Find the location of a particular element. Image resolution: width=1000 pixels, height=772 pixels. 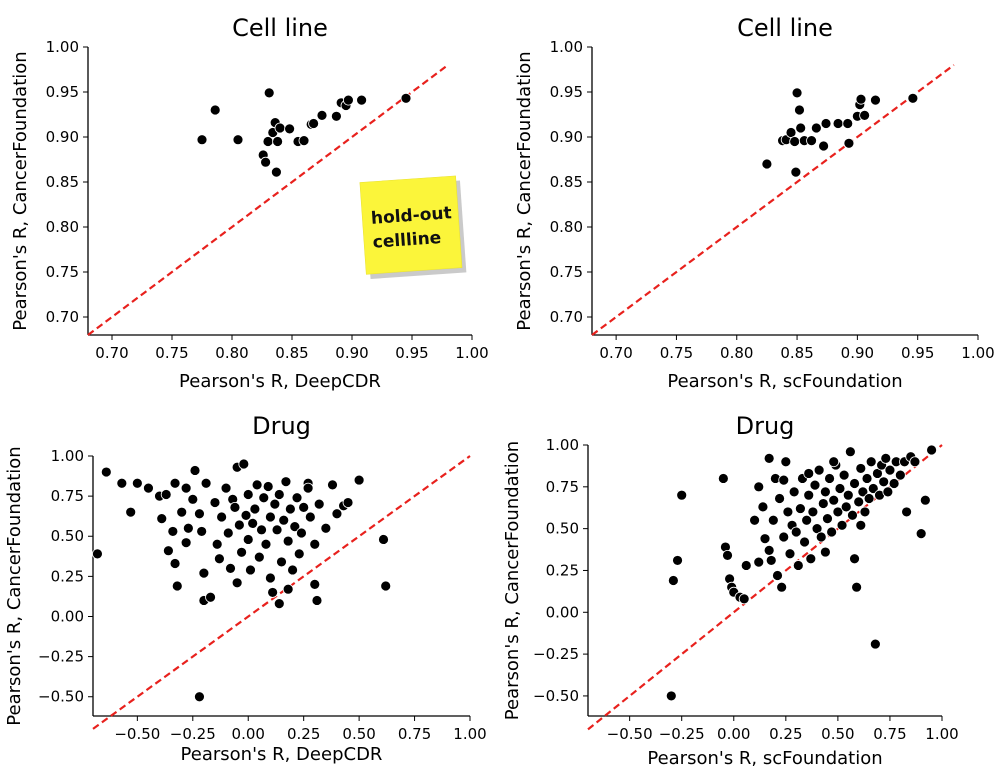

panel-2-y-tick-label: 0.95 is located at coordinates (566, 92).